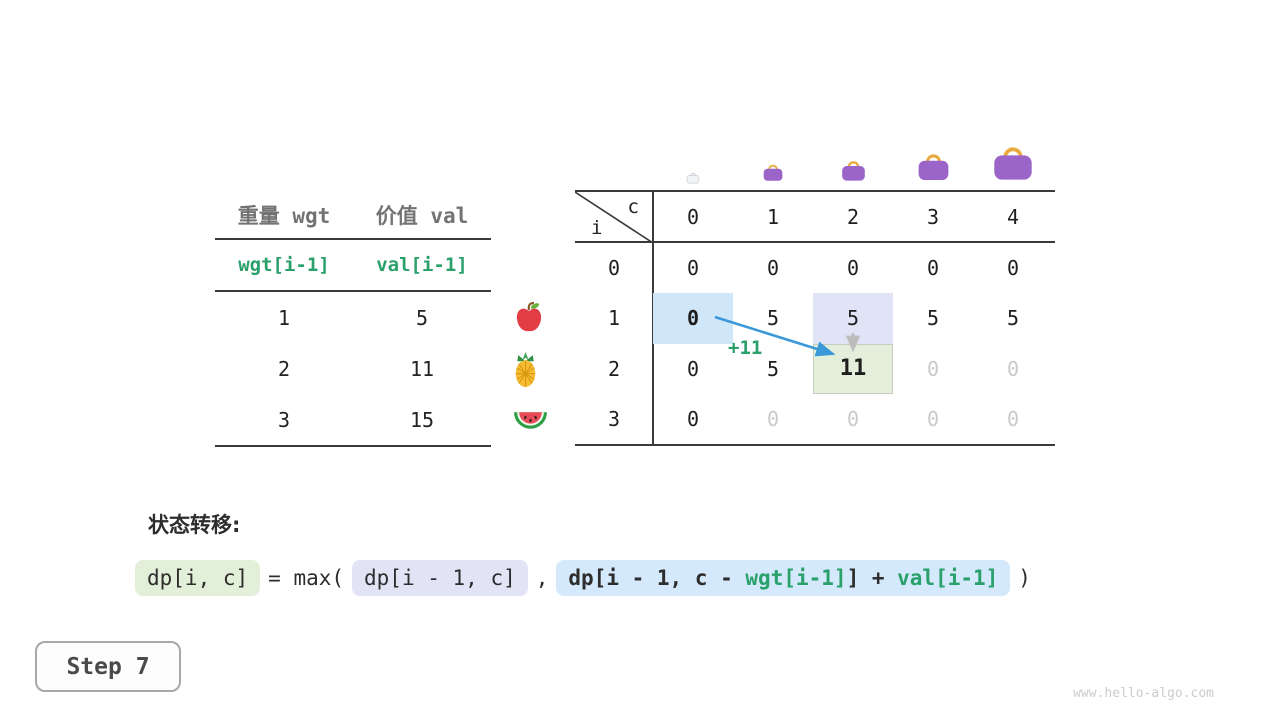 Image resolution: width=1280 pixels, height=720 pixels. I want to click on value-variable-label: val[i-1], so click(422, 265).